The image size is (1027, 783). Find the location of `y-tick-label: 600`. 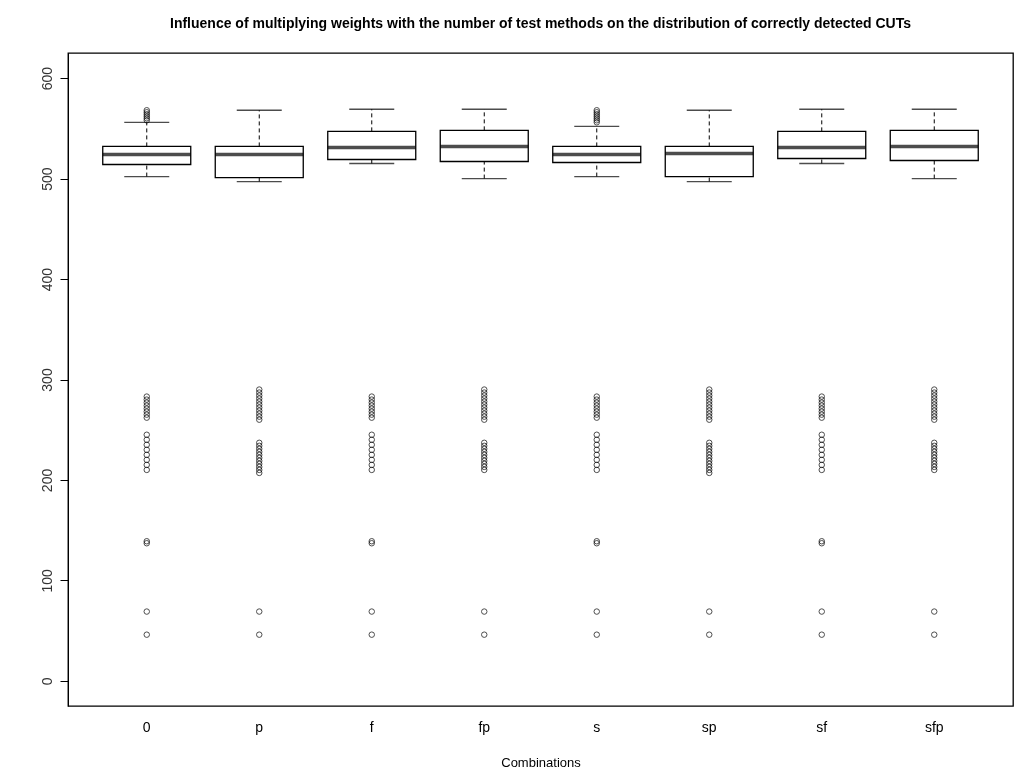

y-tick-label: 600 is located at coordinates (46, 78).